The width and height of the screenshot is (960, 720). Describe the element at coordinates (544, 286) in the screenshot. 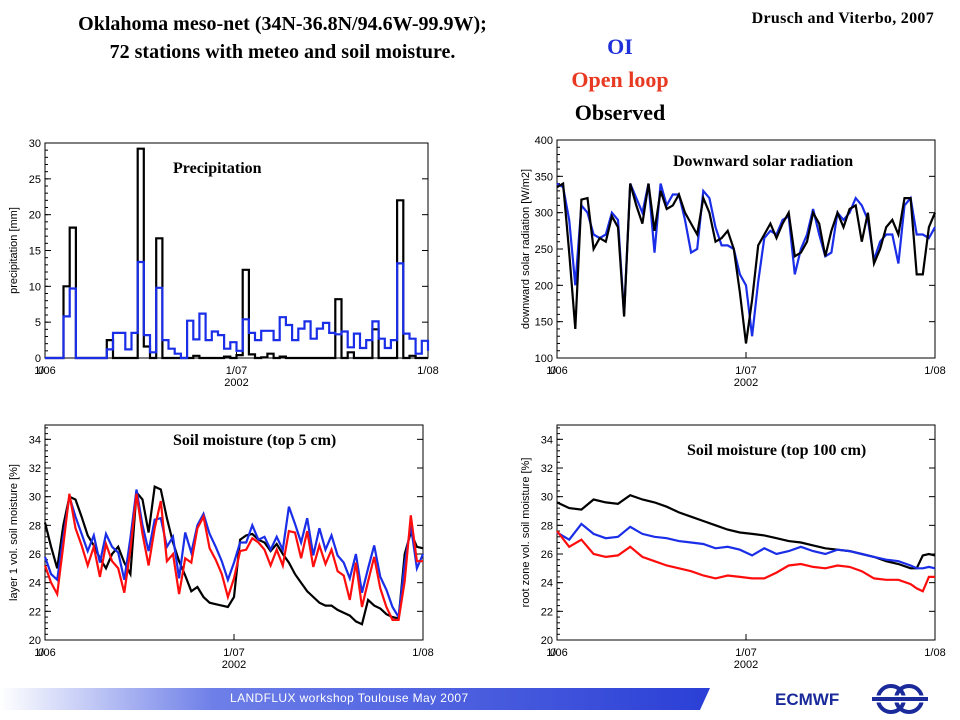

I see `y-tick-label: 200` at that location.